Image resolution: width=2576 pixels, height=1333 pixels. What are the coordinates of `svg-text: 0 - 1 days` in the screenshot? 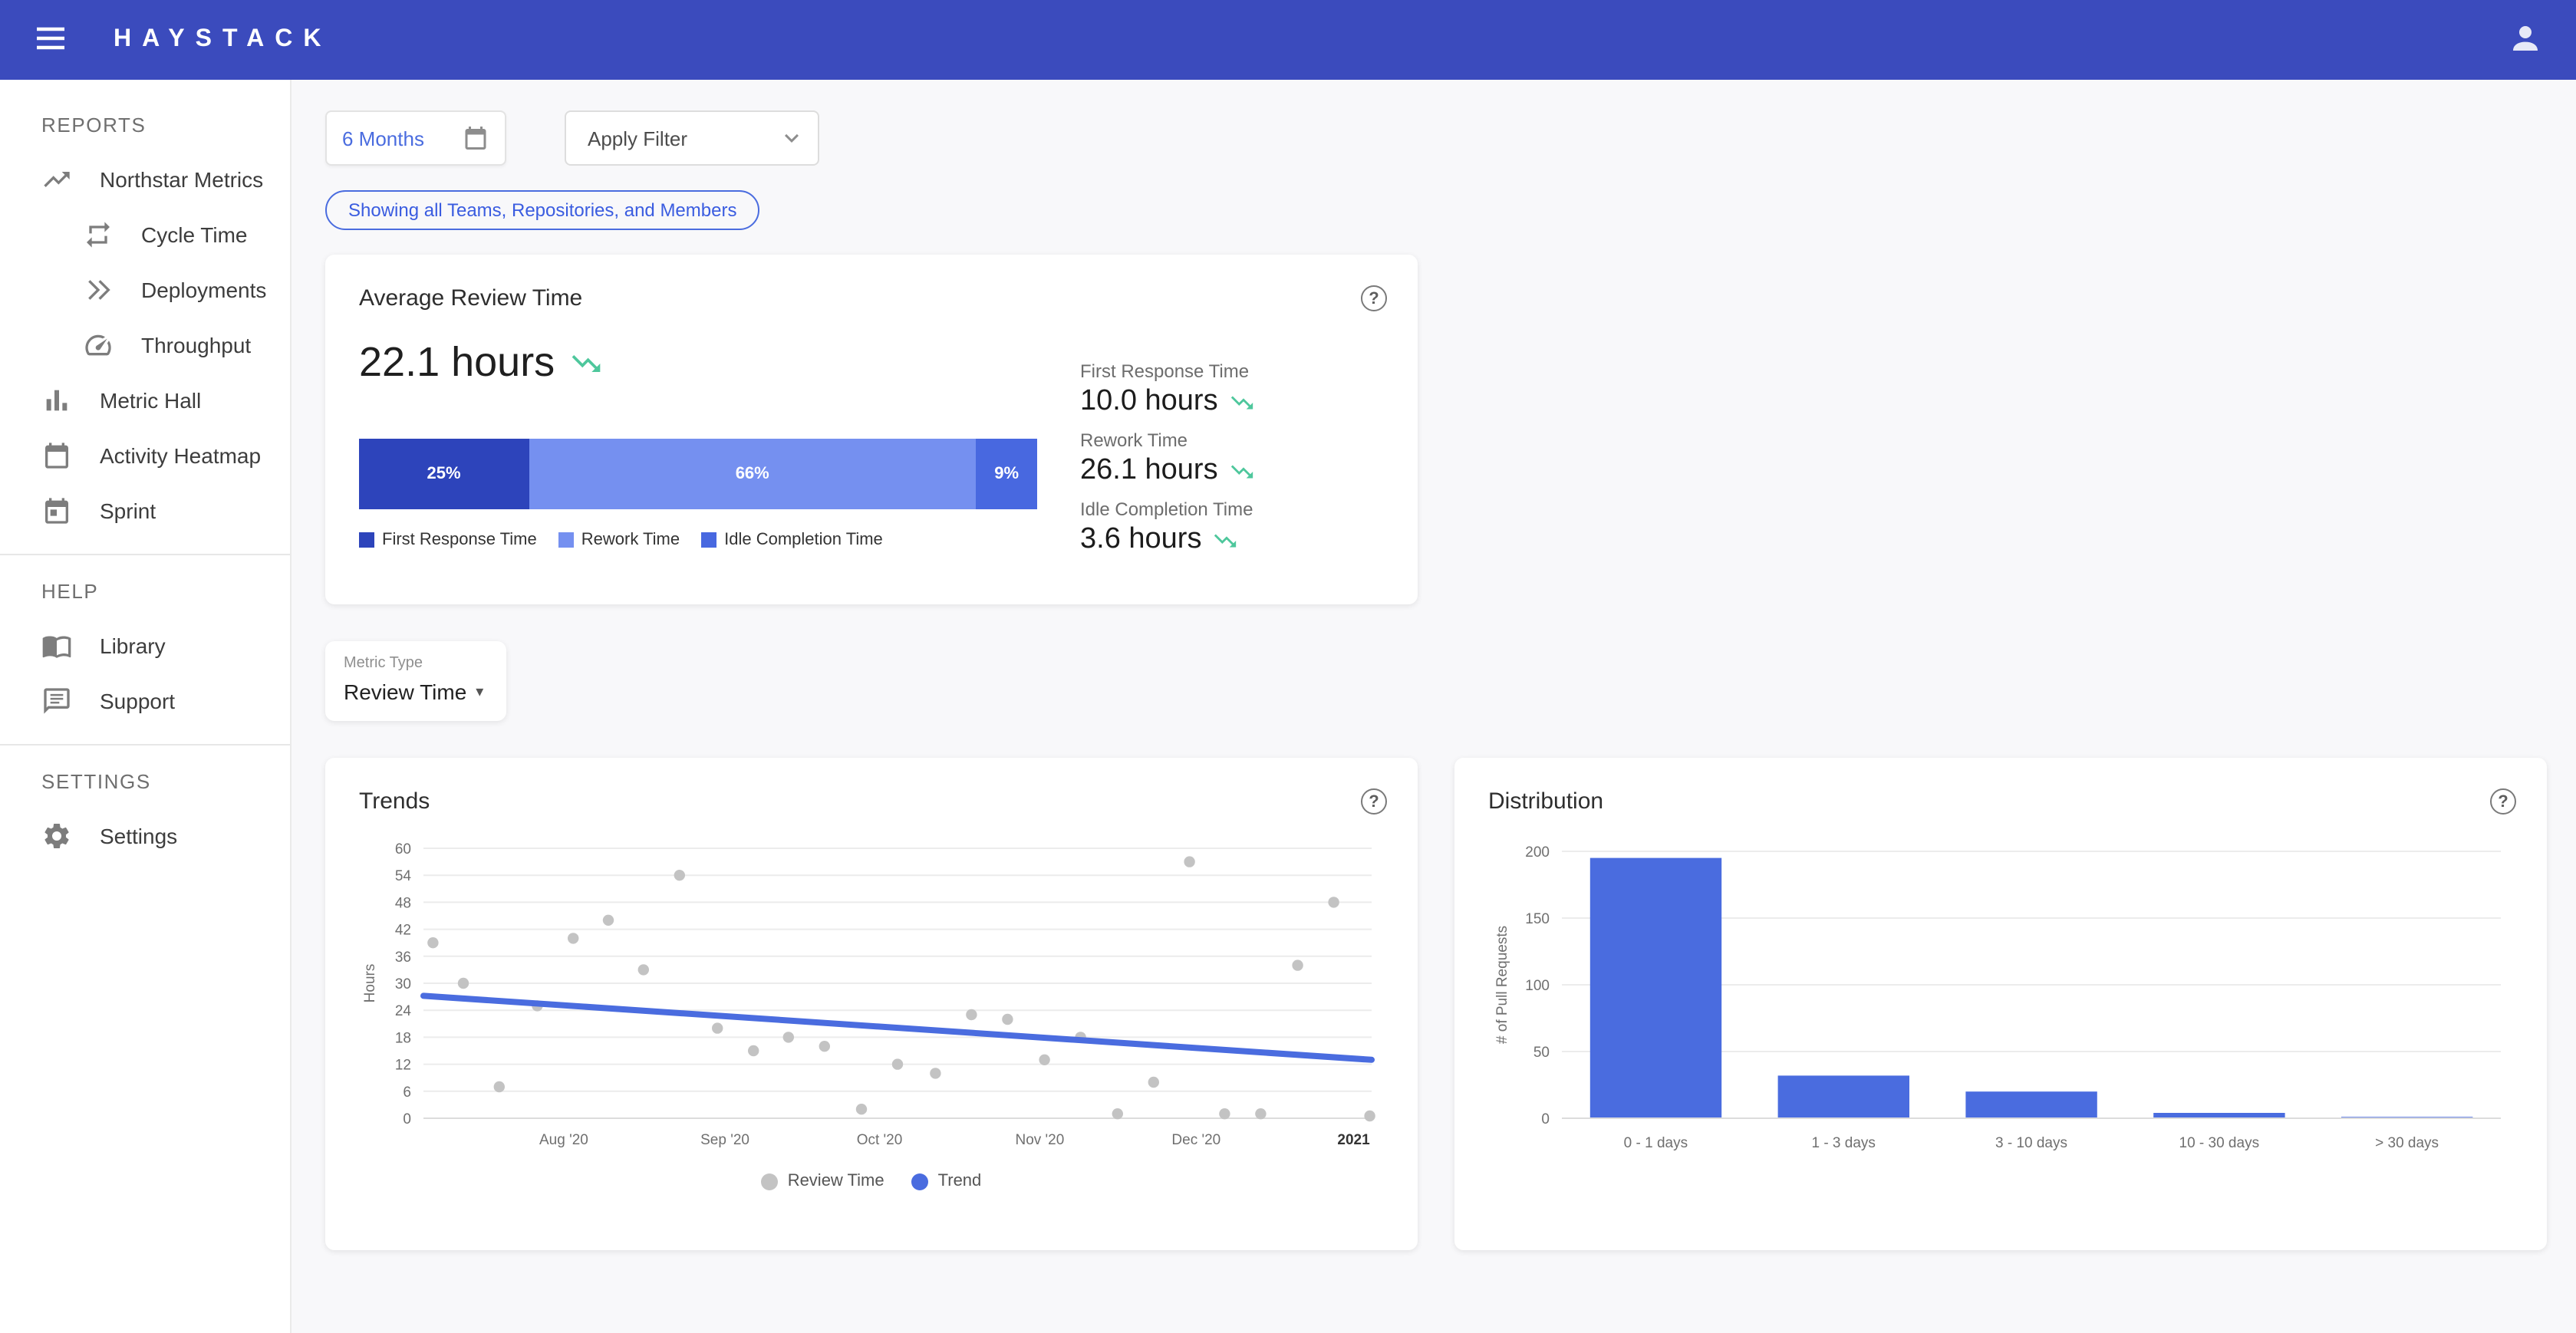 It's located at (1656, 1143).